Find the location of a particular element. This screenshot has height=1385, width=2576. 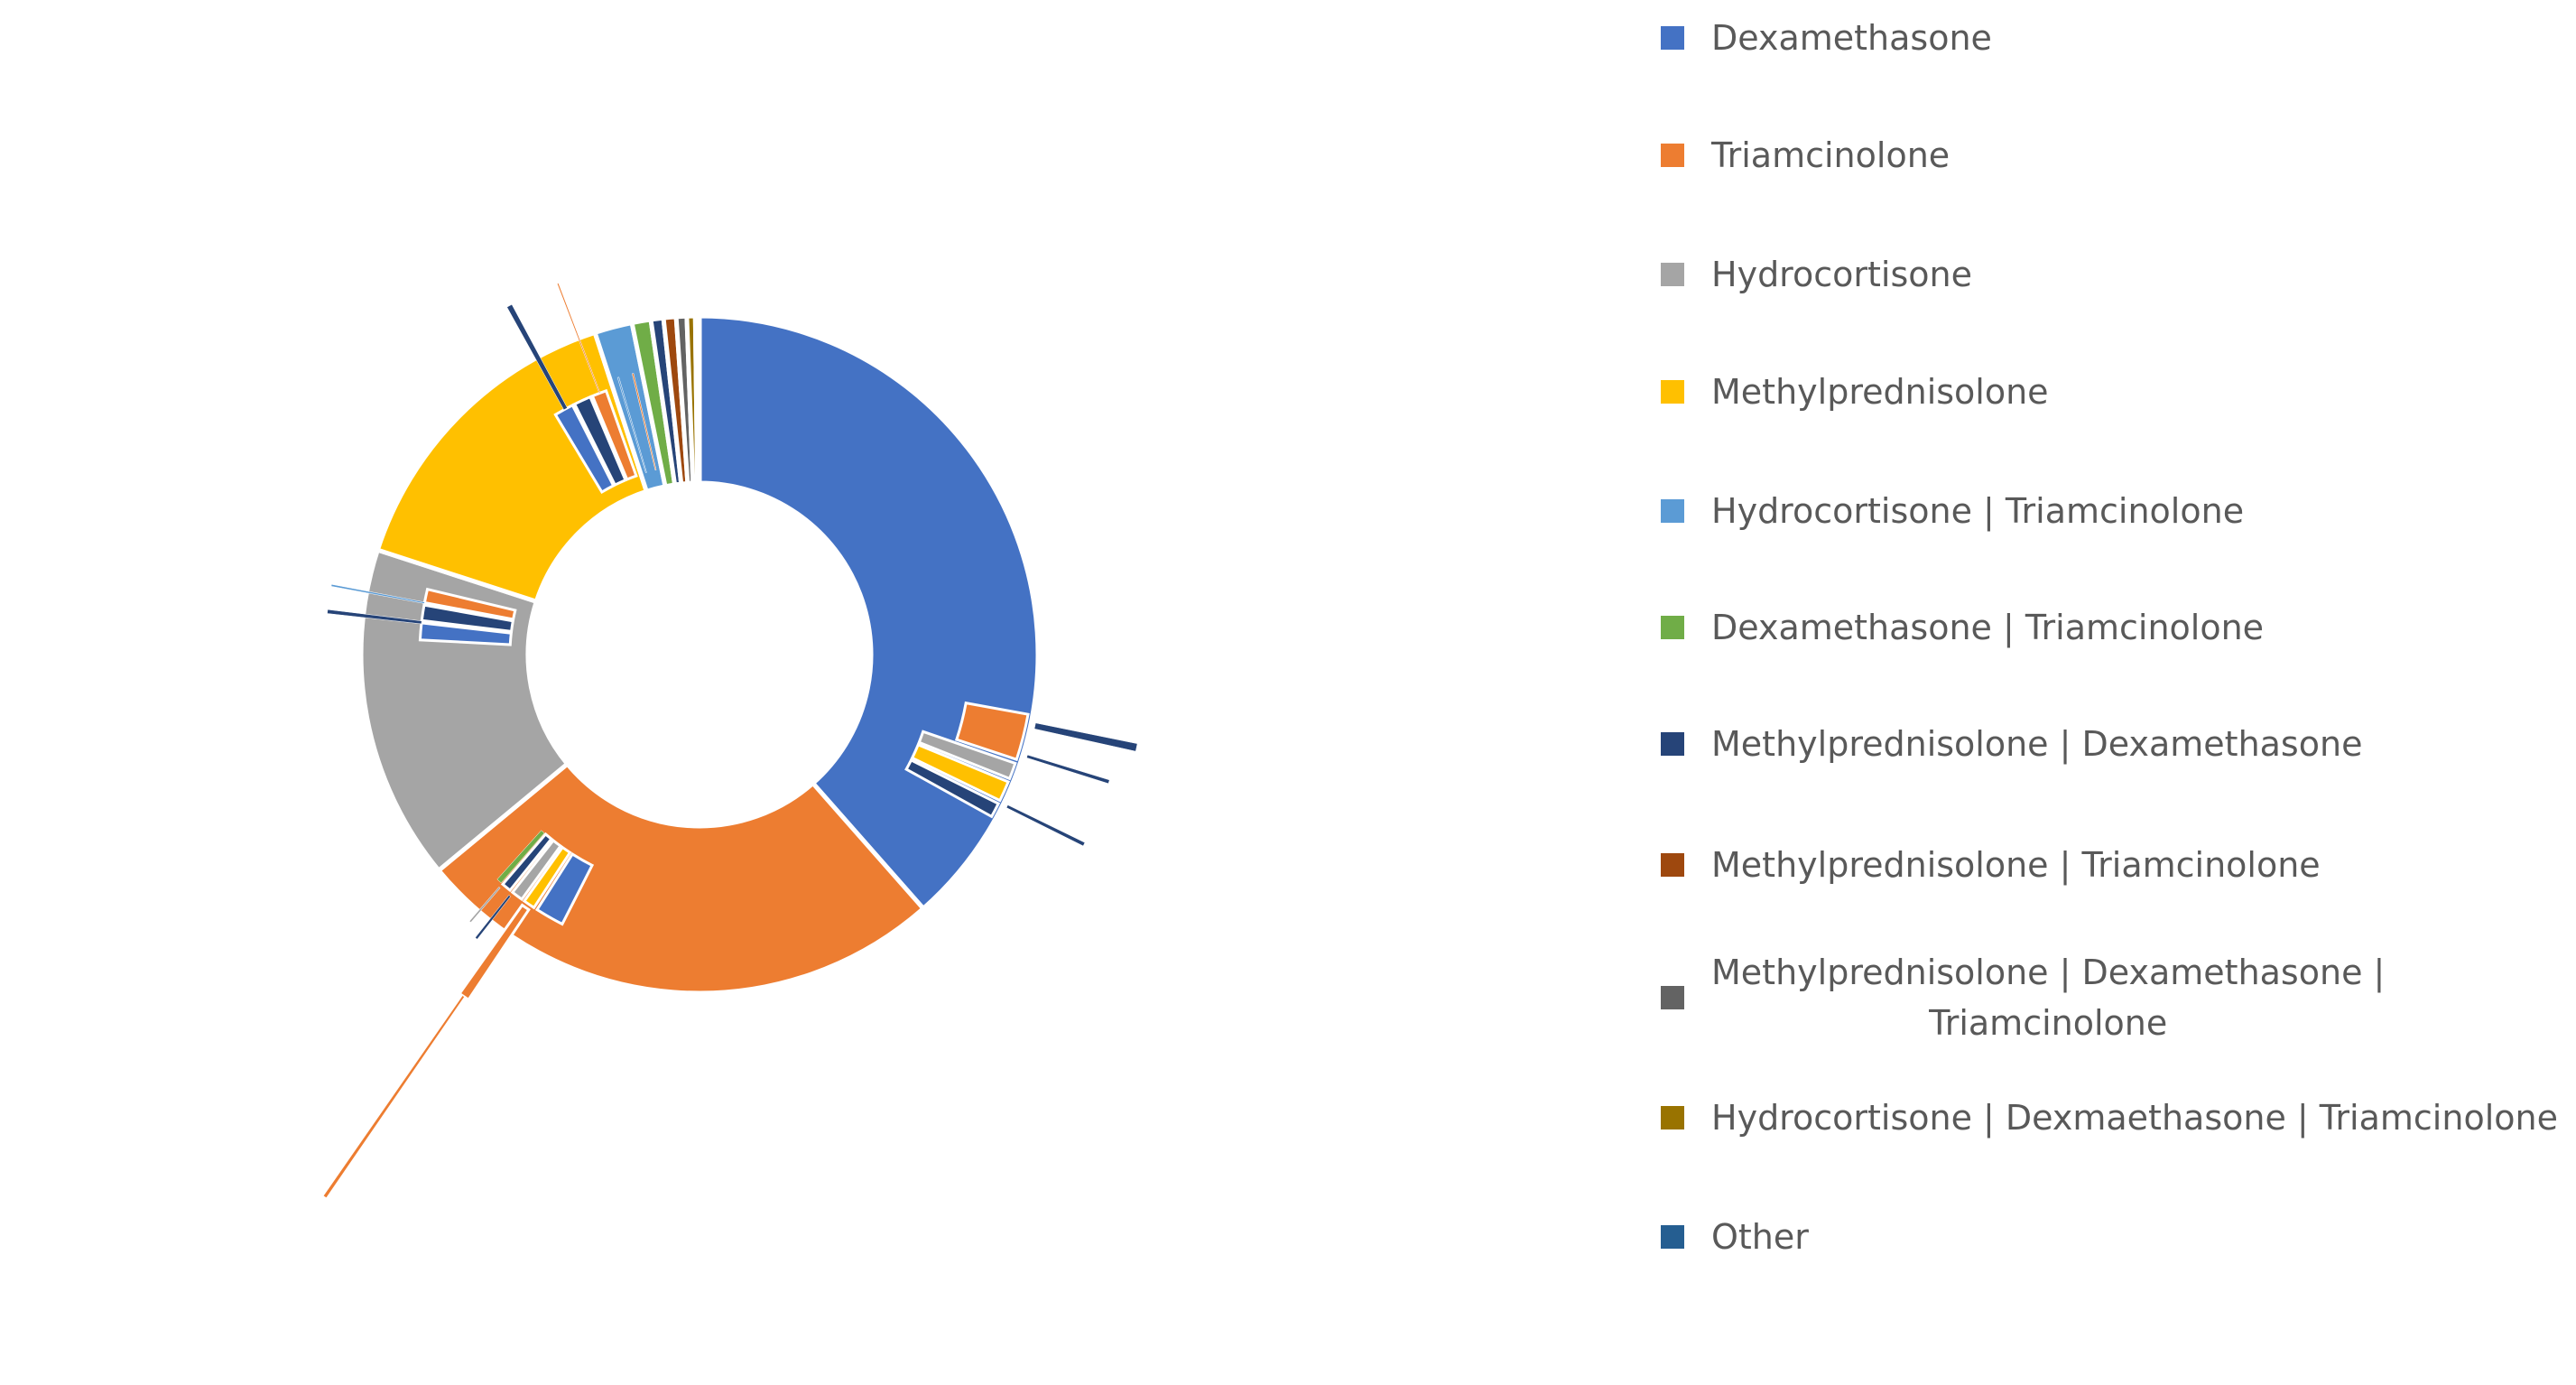

legend-label: Methylprednisolone | Dexamethasone is located at coordinates (2036, 744).